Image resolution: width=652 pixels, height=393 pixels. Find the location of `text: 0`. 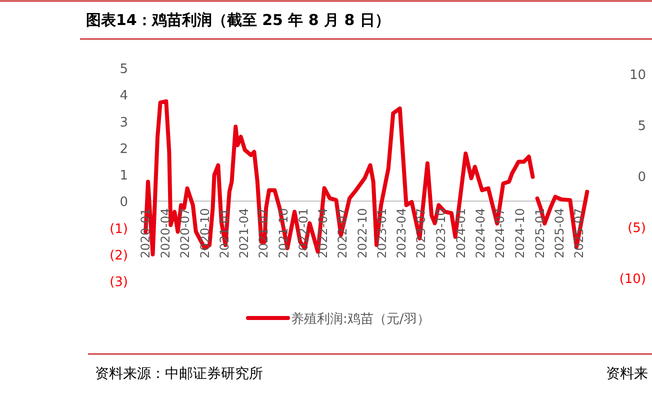

text: 0 is located at coordinates (642, 177).